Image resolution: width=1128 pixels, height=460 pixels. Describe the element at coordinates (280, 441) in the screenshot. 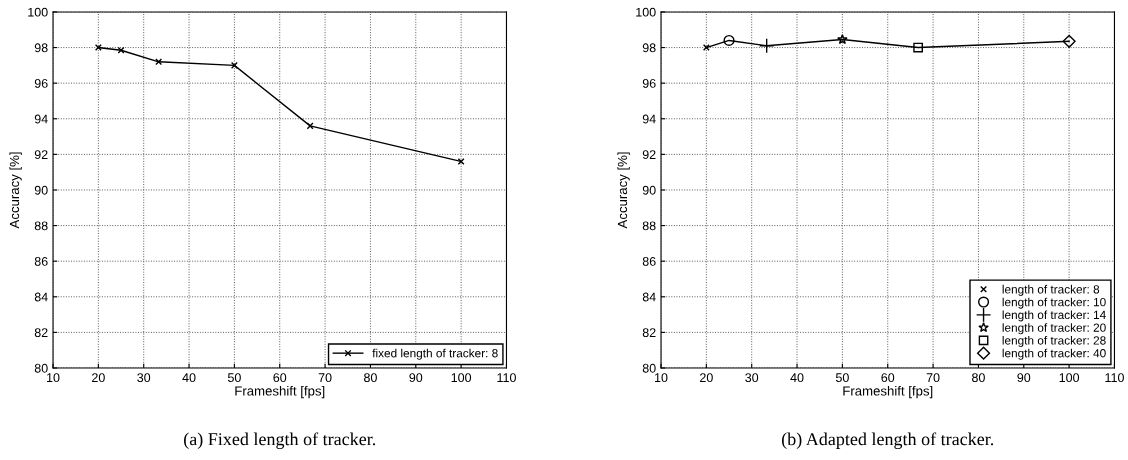

I see `text: (a) Fixed length of tracker.` at that location.